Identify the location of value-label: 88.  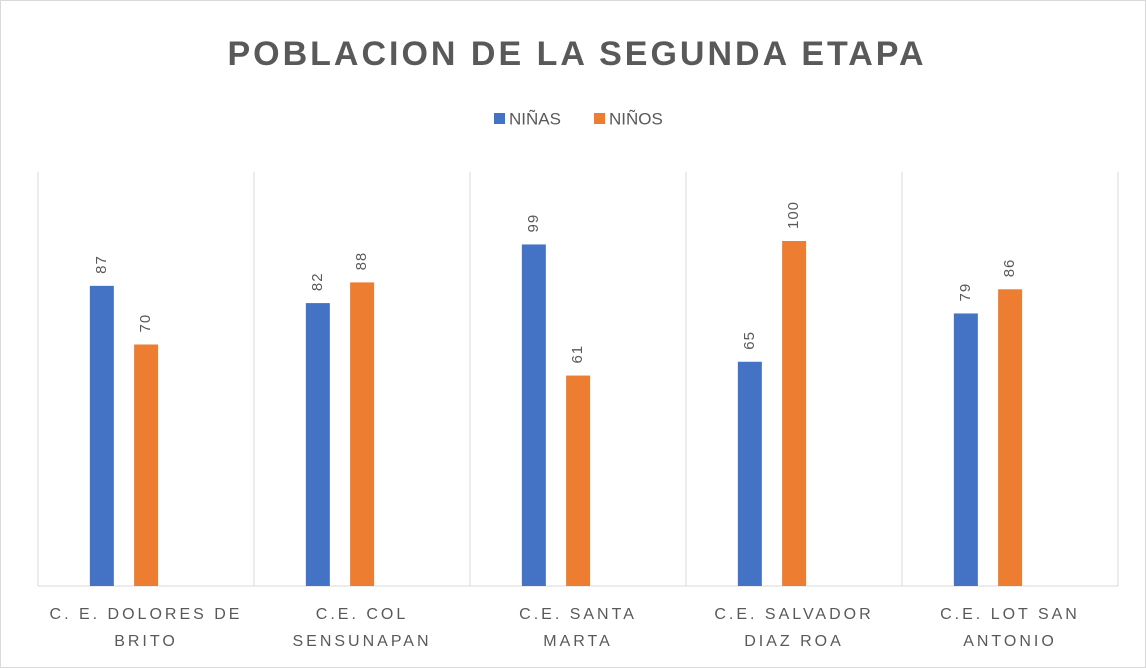
(361, 261).